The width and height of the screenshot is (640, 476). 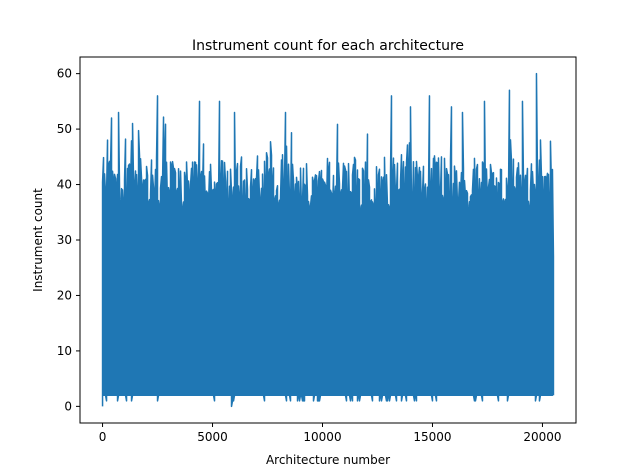 What do you see at coordinates (68, 406) in the screenshot?
I see `y-tick-label: 0` at bounding box center [68, 406].